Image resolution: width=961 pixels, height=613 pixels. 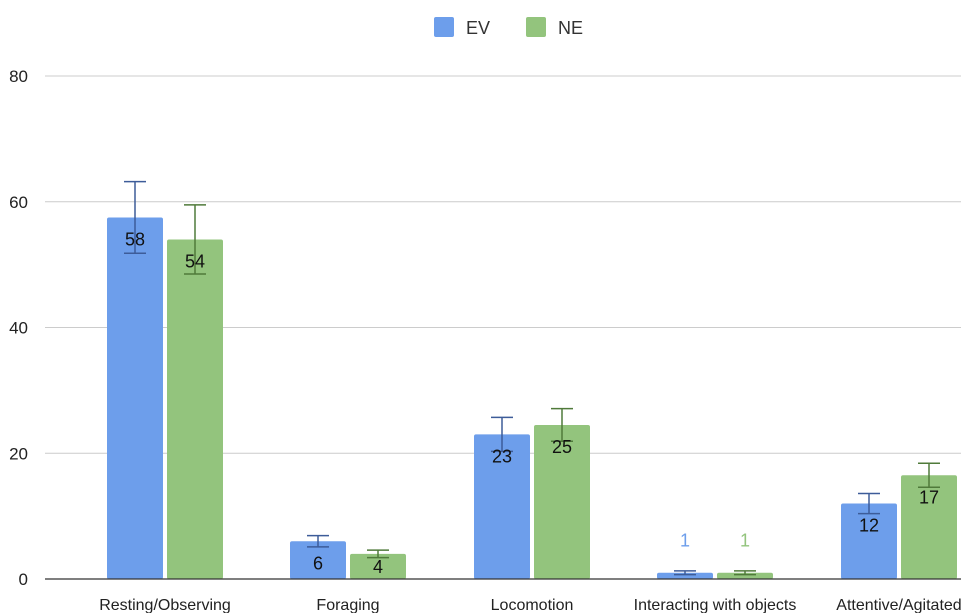 What do you see at coordinates (929, 497) in the screenshot?
I see `data-label-ne-attentive-agitated: 17` at bounding box center [929, 497].